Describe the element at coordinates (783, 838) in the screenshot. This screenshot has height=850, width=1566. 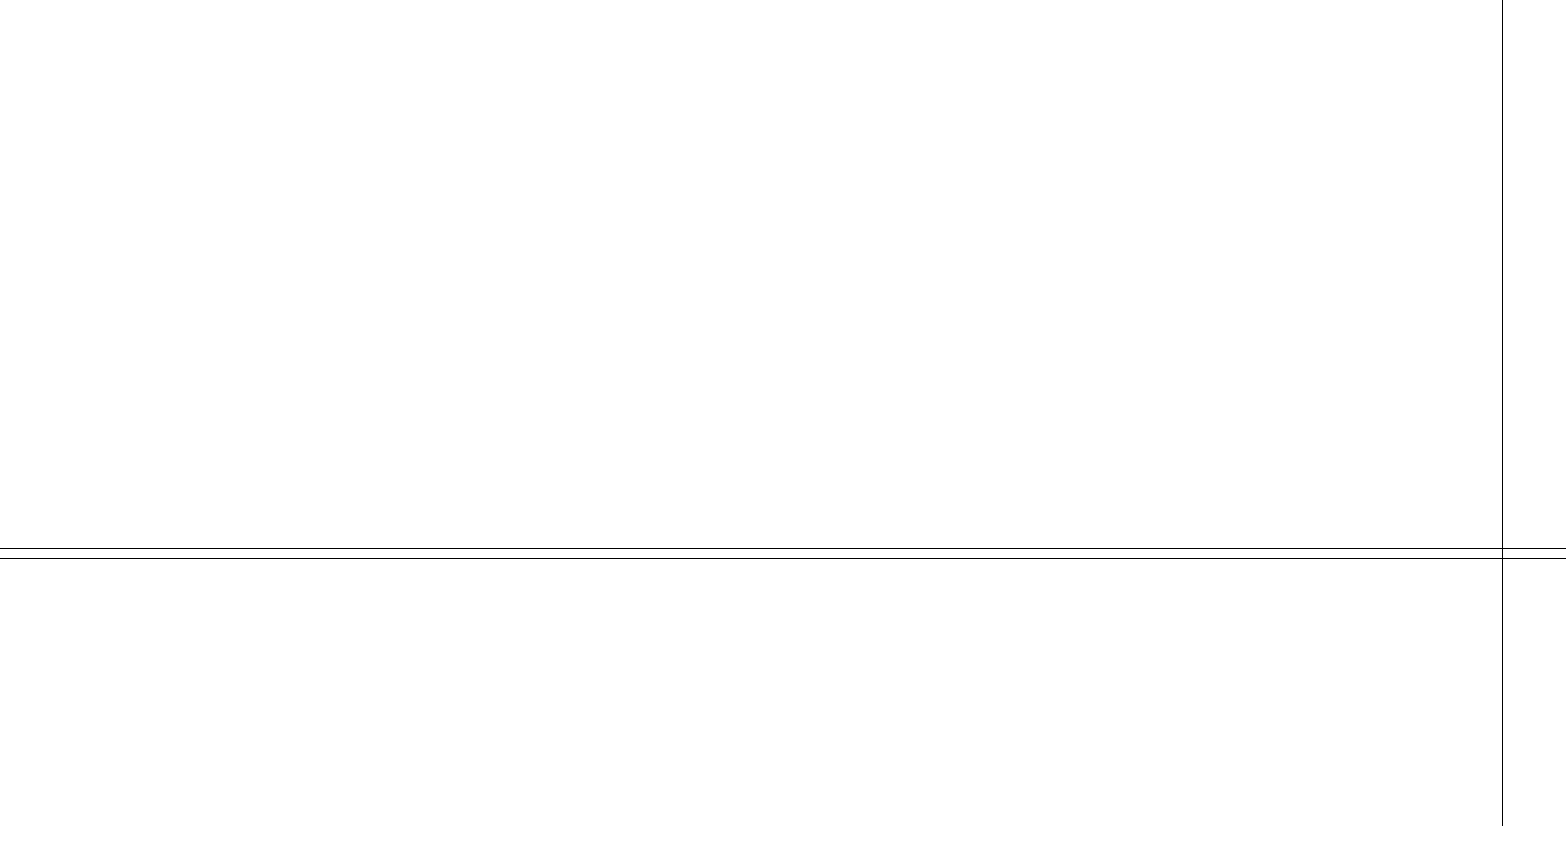
I see `time-axis` at that location.